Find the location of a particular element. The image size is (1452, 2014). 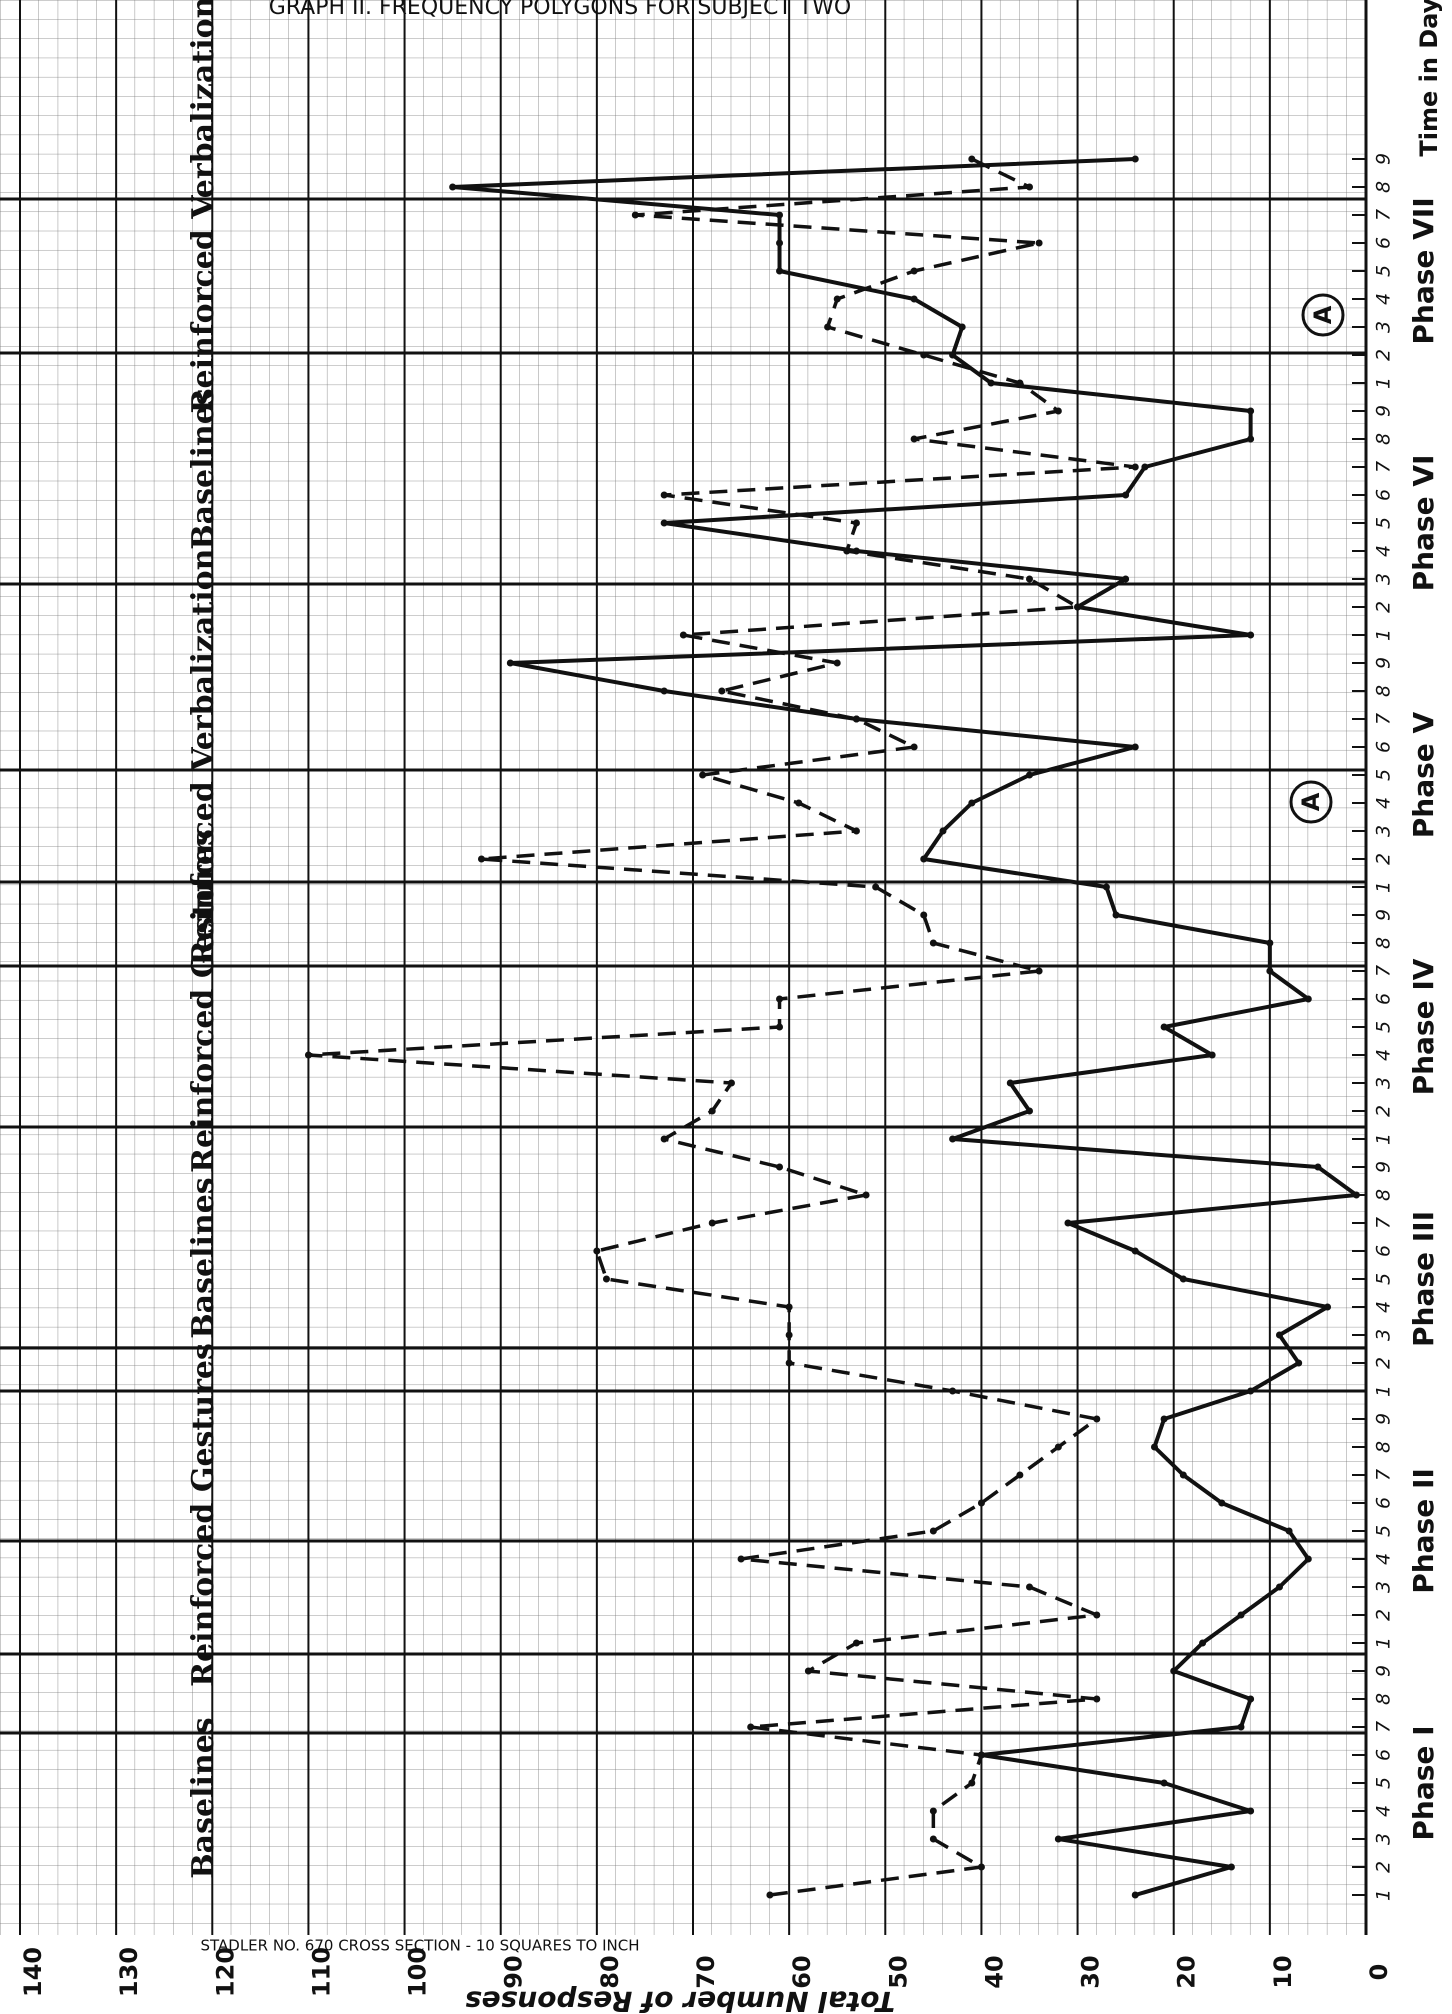

x-tick-label: 130 is located at coordinates (129, 1972).